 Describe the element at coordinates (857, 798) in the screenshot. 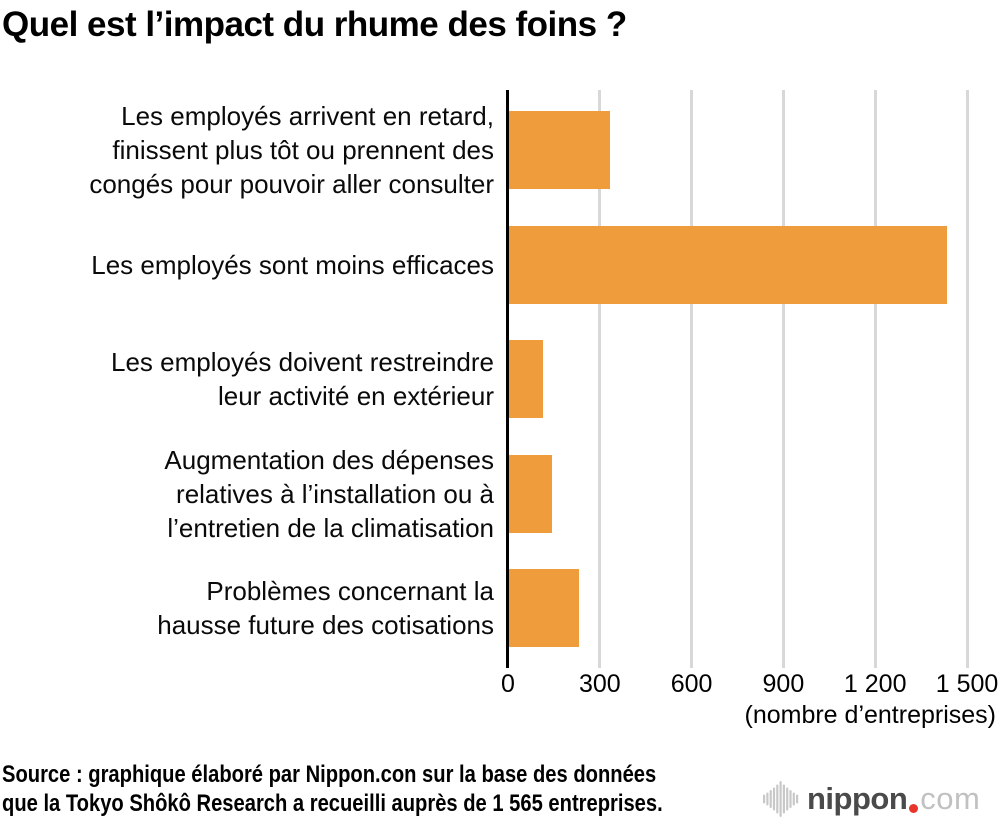

I see `logo-text-nippon: nippon` at that location.